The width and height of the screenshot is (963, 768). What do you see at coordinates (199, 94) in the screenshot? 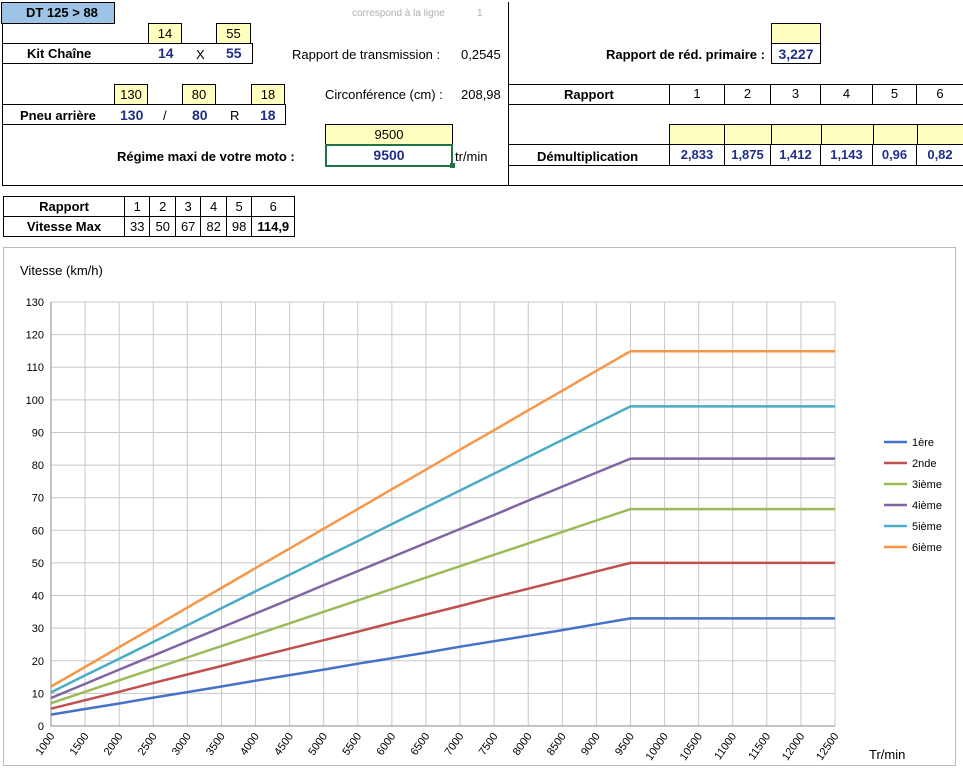
I see `tire-ratio-input: 80` at bounding box center [199, 94].